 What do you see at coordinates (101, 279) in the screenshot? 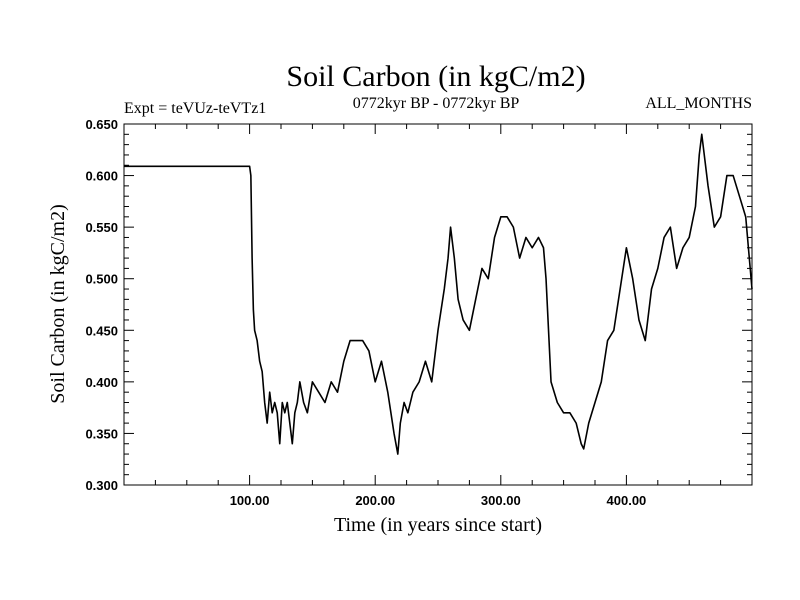
I see `y-tick-label: 0.500` at bounding box center [101, 279].